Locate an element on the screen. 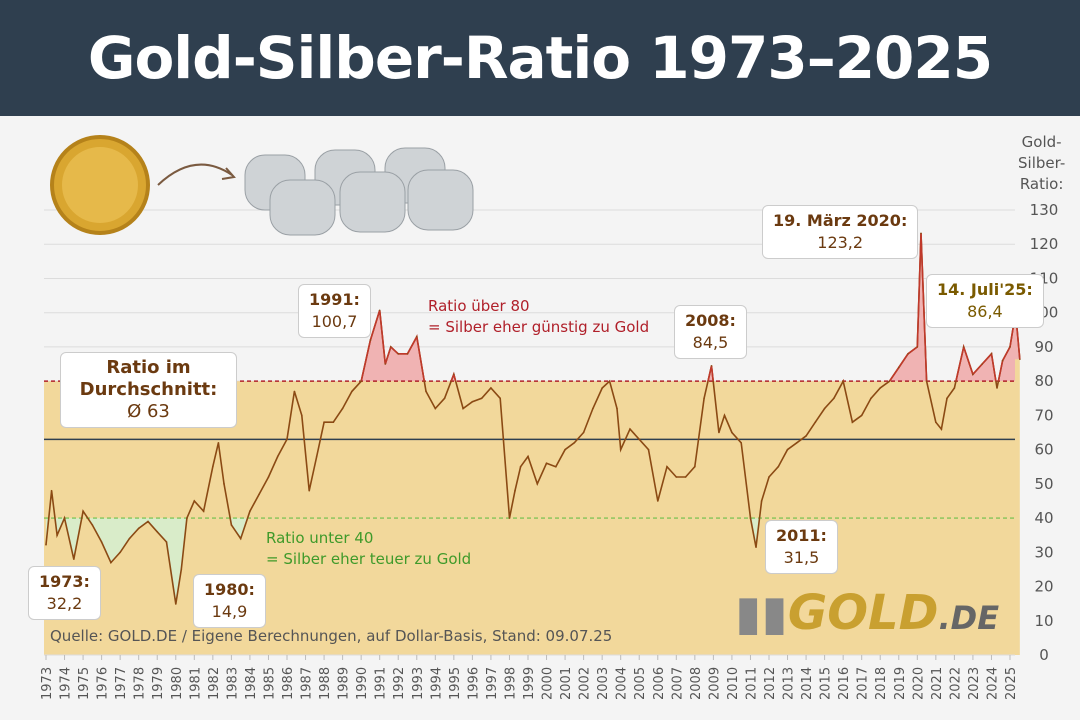 The image size is (1080, 720). callout-1973: 1973: 32,2 is located at coordinates (64, 593).